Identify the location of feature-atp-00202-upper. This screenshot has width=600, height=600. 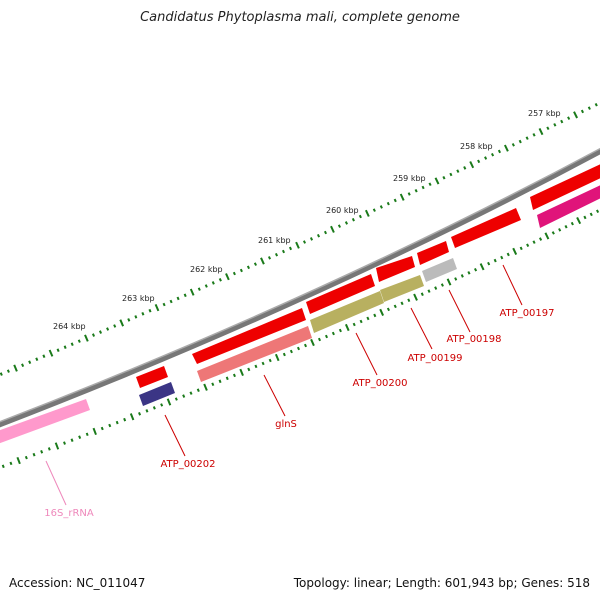
(152, 377).